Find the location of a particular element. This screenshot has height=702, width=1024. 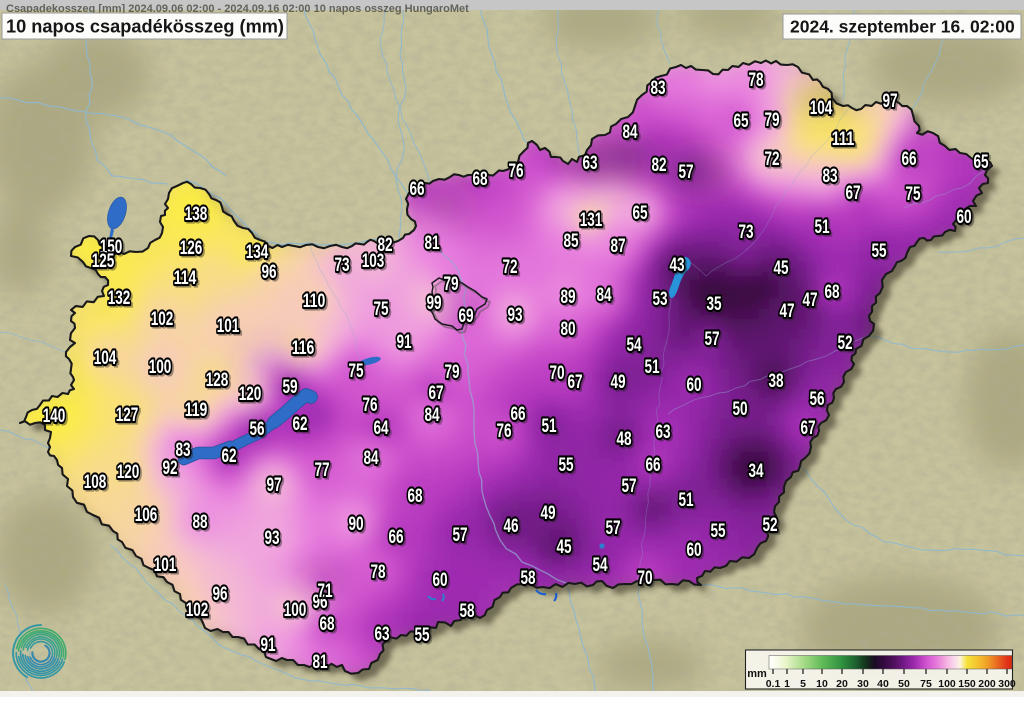

svg-text: 96 is located at coordinates (268, 272).